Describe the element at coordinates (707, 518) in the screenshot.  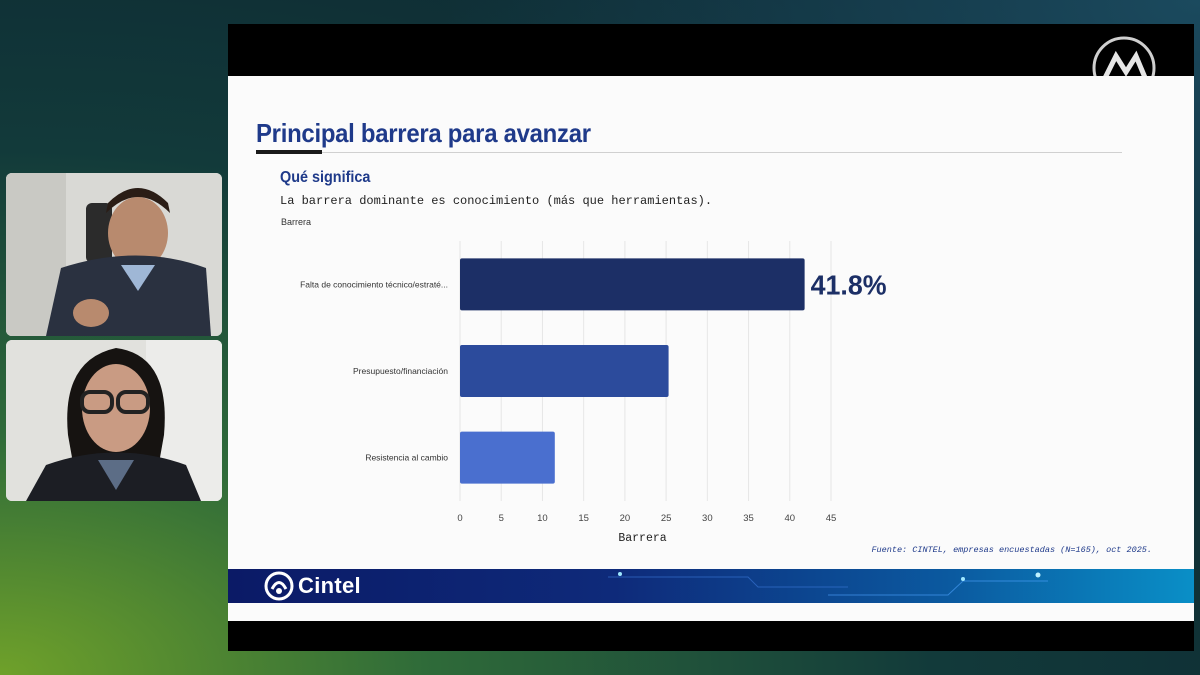
I see `x-tick-label: 30` at that location.